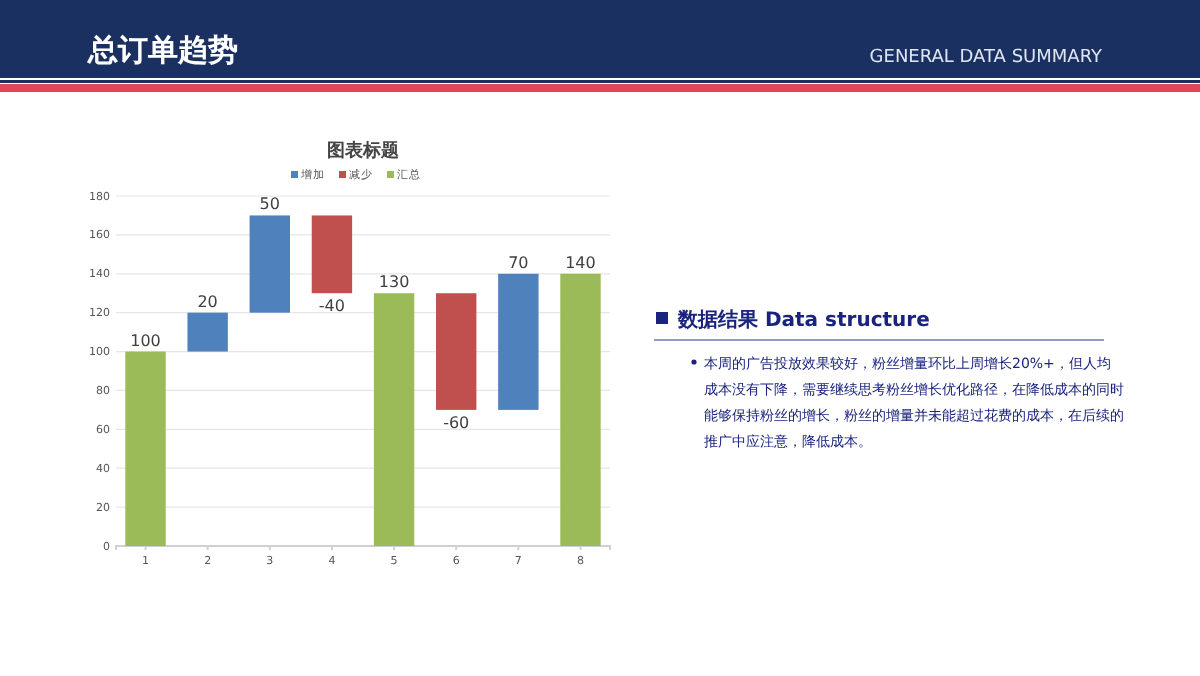 The height and width of the screenshot is (676, 1200). Describe the element at coordinates (803, 320) in the screenshot. I see `text: 数据结果 Data structure` at that location.